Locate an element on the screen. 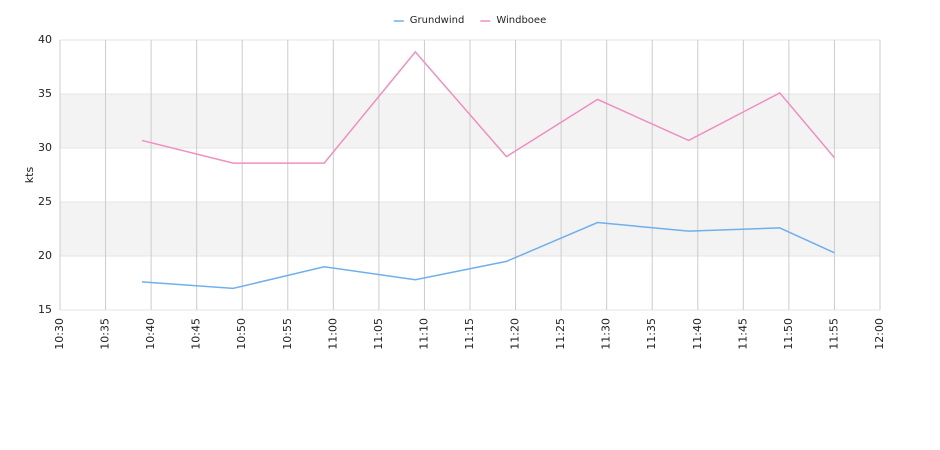 This screenshot has width=940, height=450. y-axis-label: kts is located at coordinates (29, 175).